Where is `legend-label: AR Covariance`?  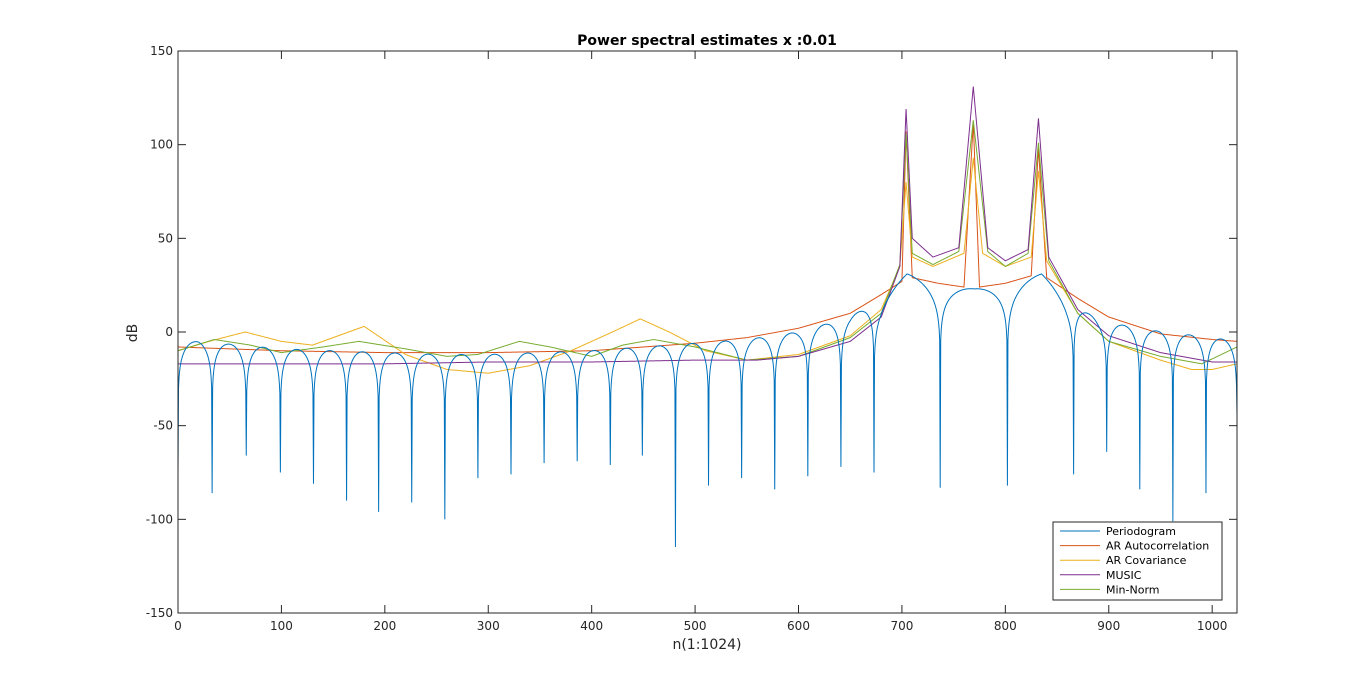
legend-label: AR Covariance is located at coordinates (1146, 560).